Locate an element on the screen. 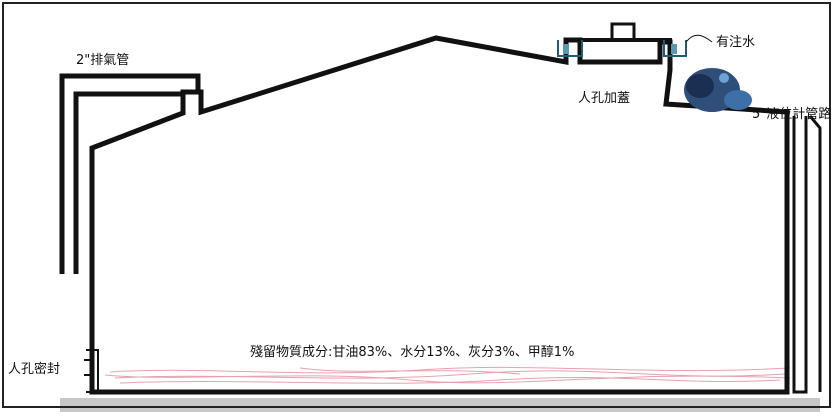 This screenshot has height=416, width=835. manhole-cover-label: 人孔加蓋 is located at coordinates (604, 98).